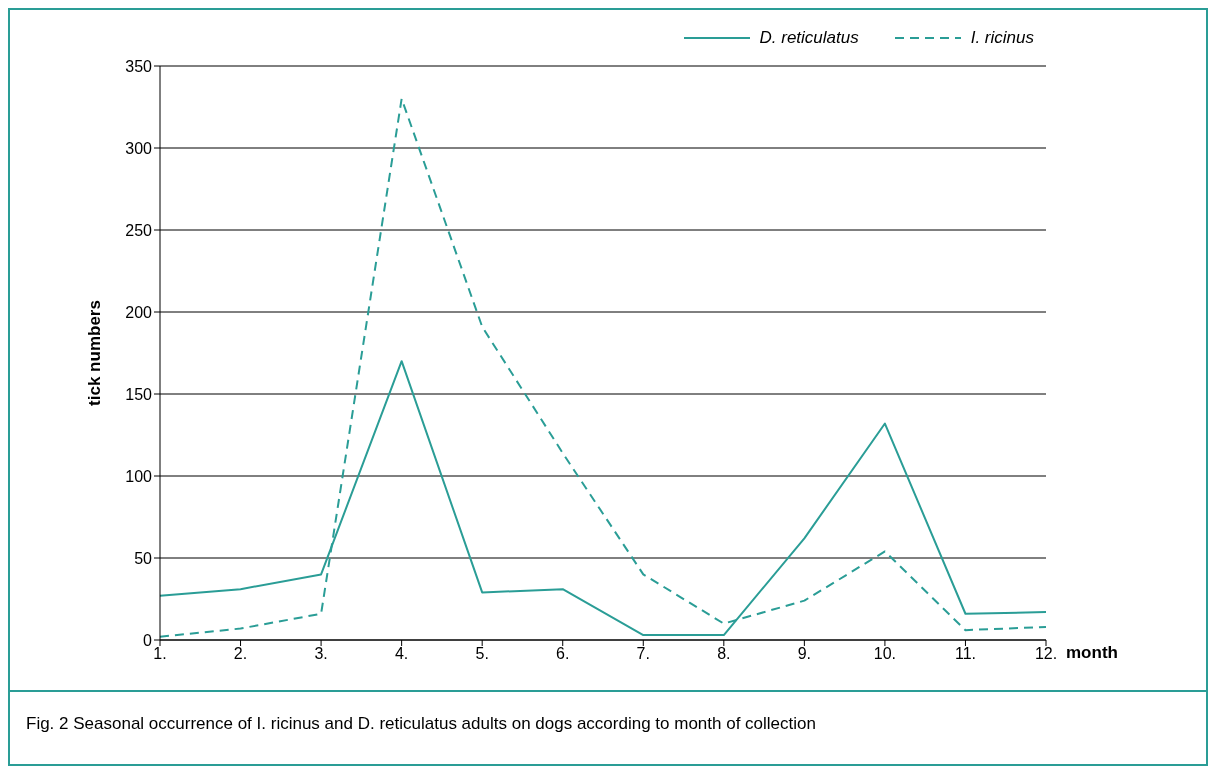 The height and width of the screenshot is (784, 1214). What do you see at coordinates (139, 312) in the screenshot?
I see `y-tick-label: 200` at bounding box center [139, 312].